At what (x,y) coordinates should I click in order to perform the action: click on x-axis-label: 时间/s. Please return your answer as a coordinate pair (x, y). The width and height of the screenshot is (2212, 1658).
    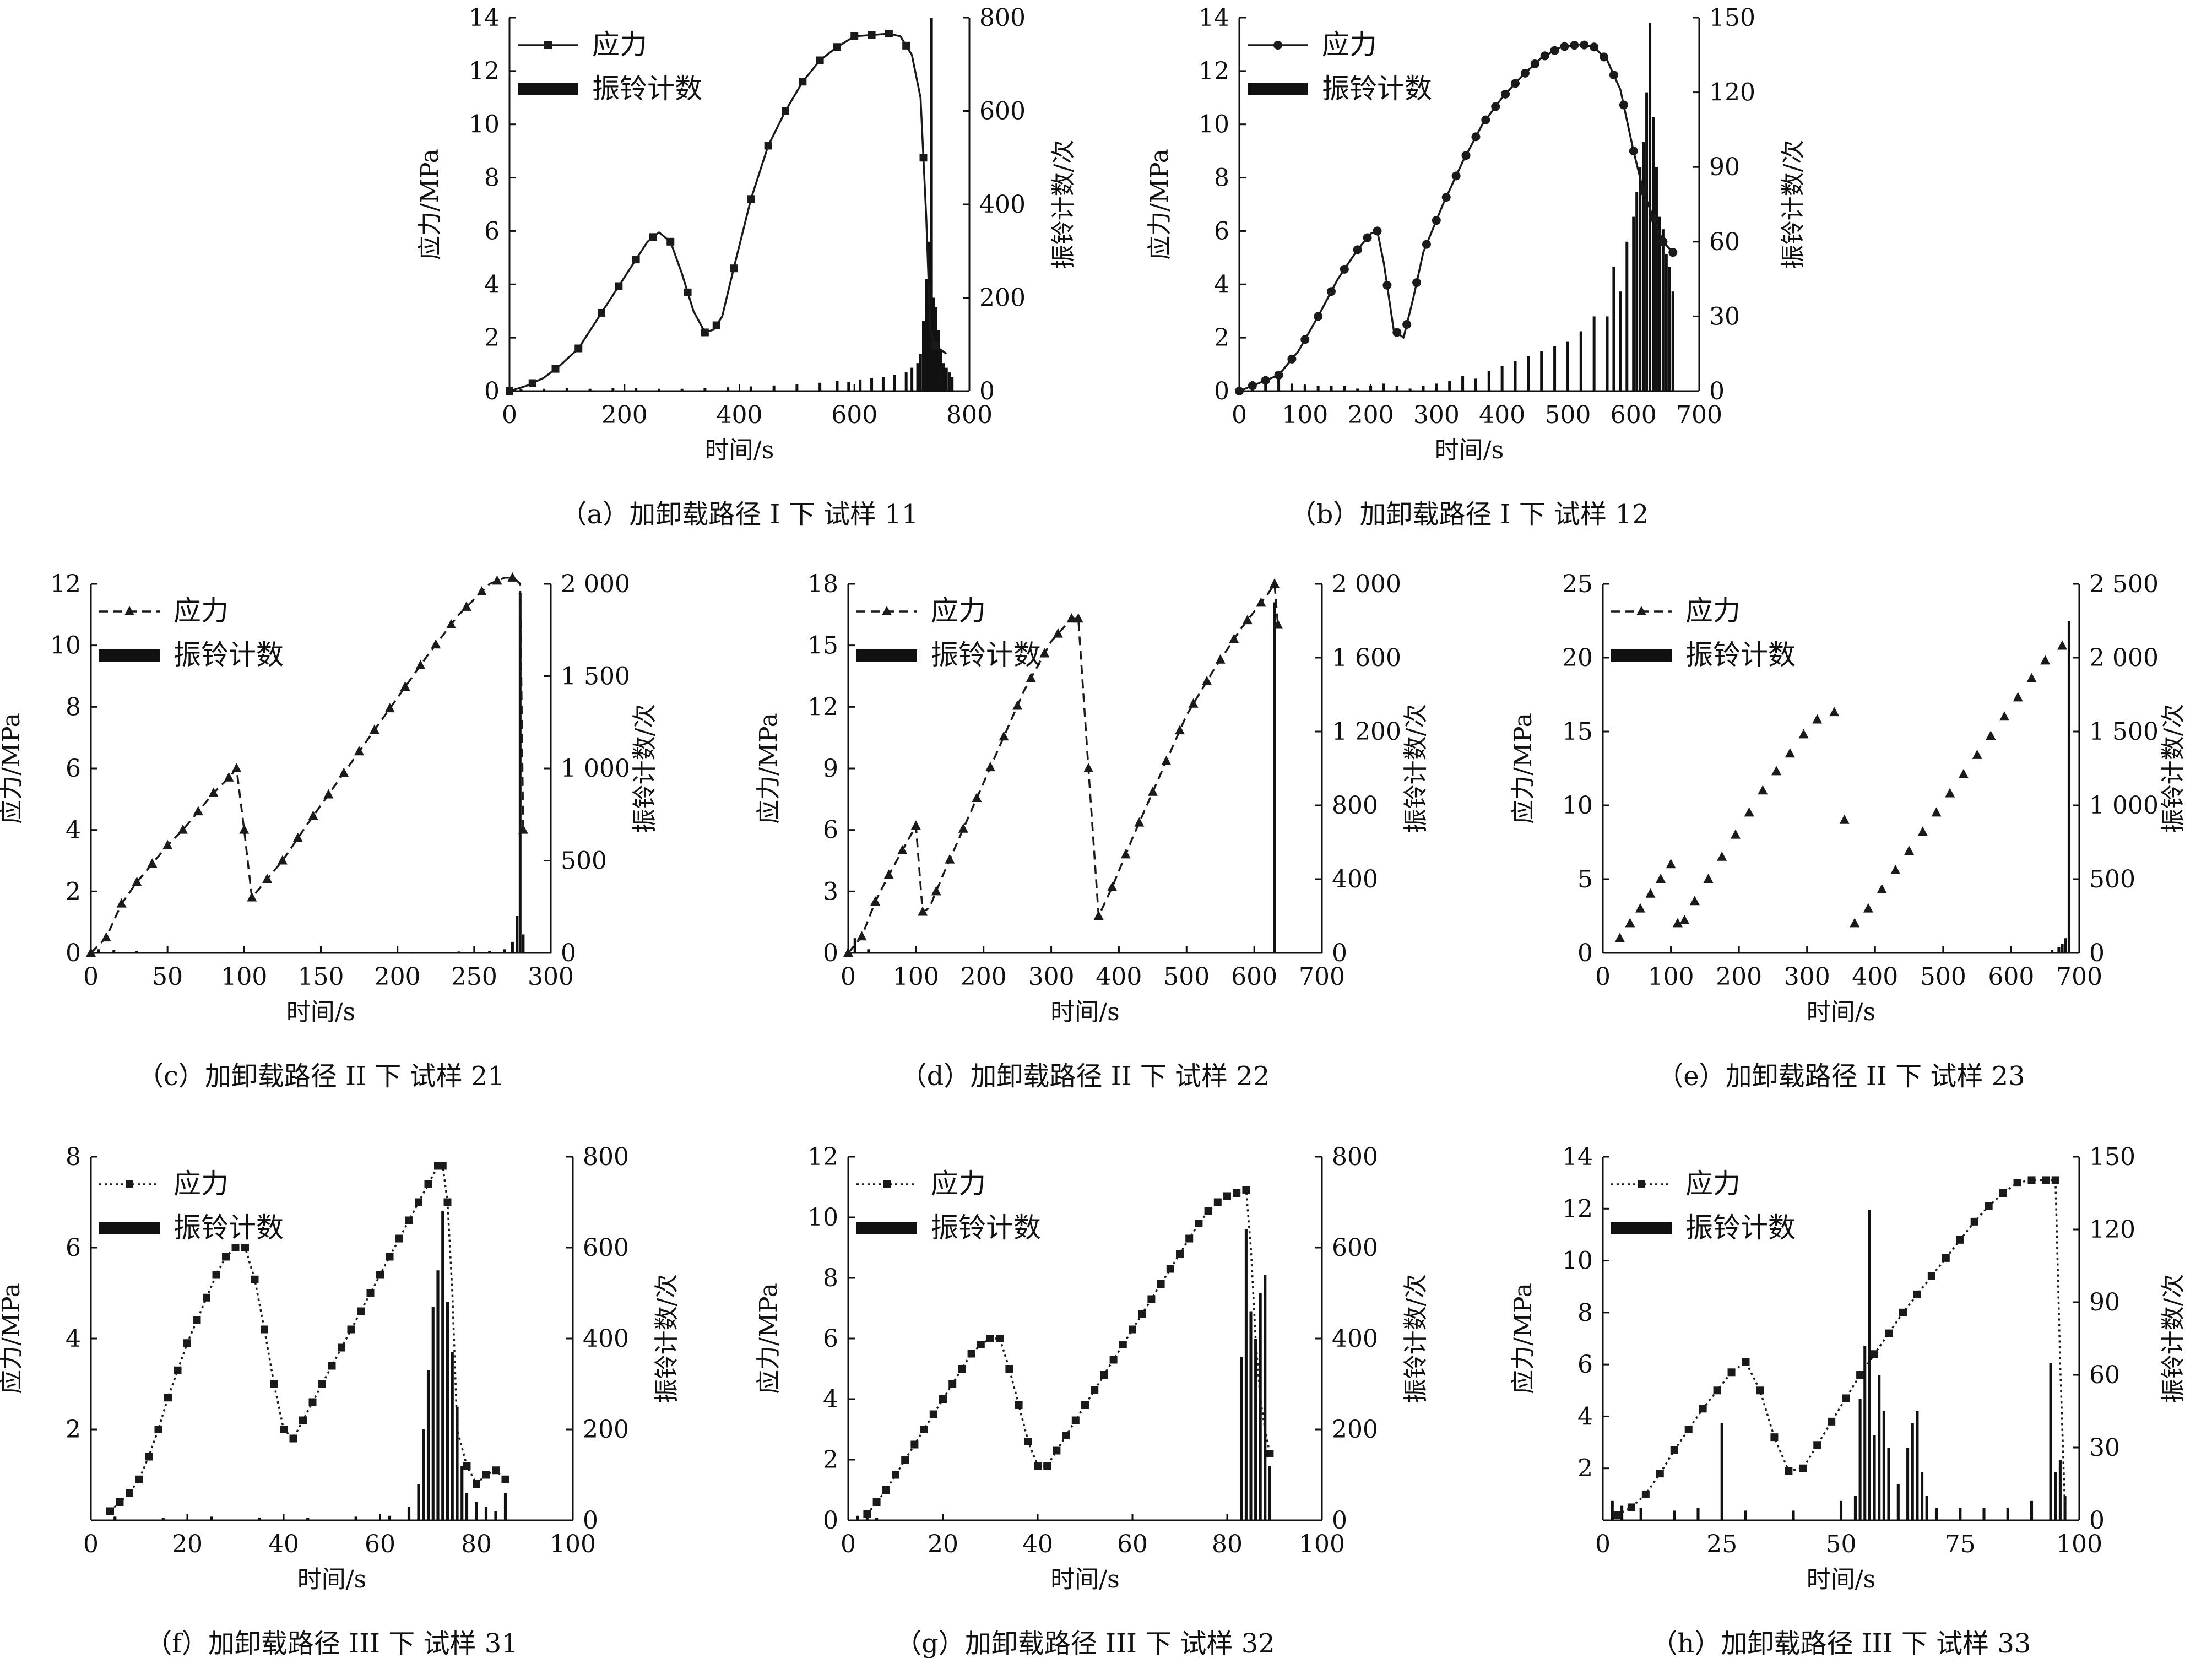
    Looking at the image, I should click on (1841, 1012).